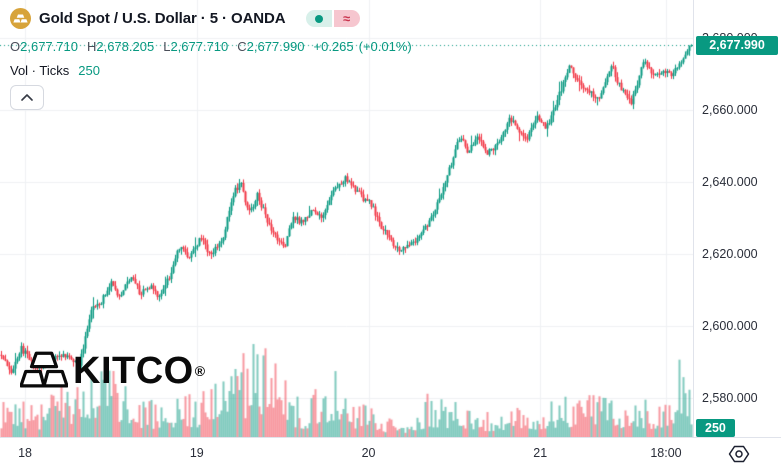 The image size is (781, 471). What do you see at coordinates (133, 370) in the screenshot?
I see `kitco-brand-text: KITCO` at bounding box center [133, 370].